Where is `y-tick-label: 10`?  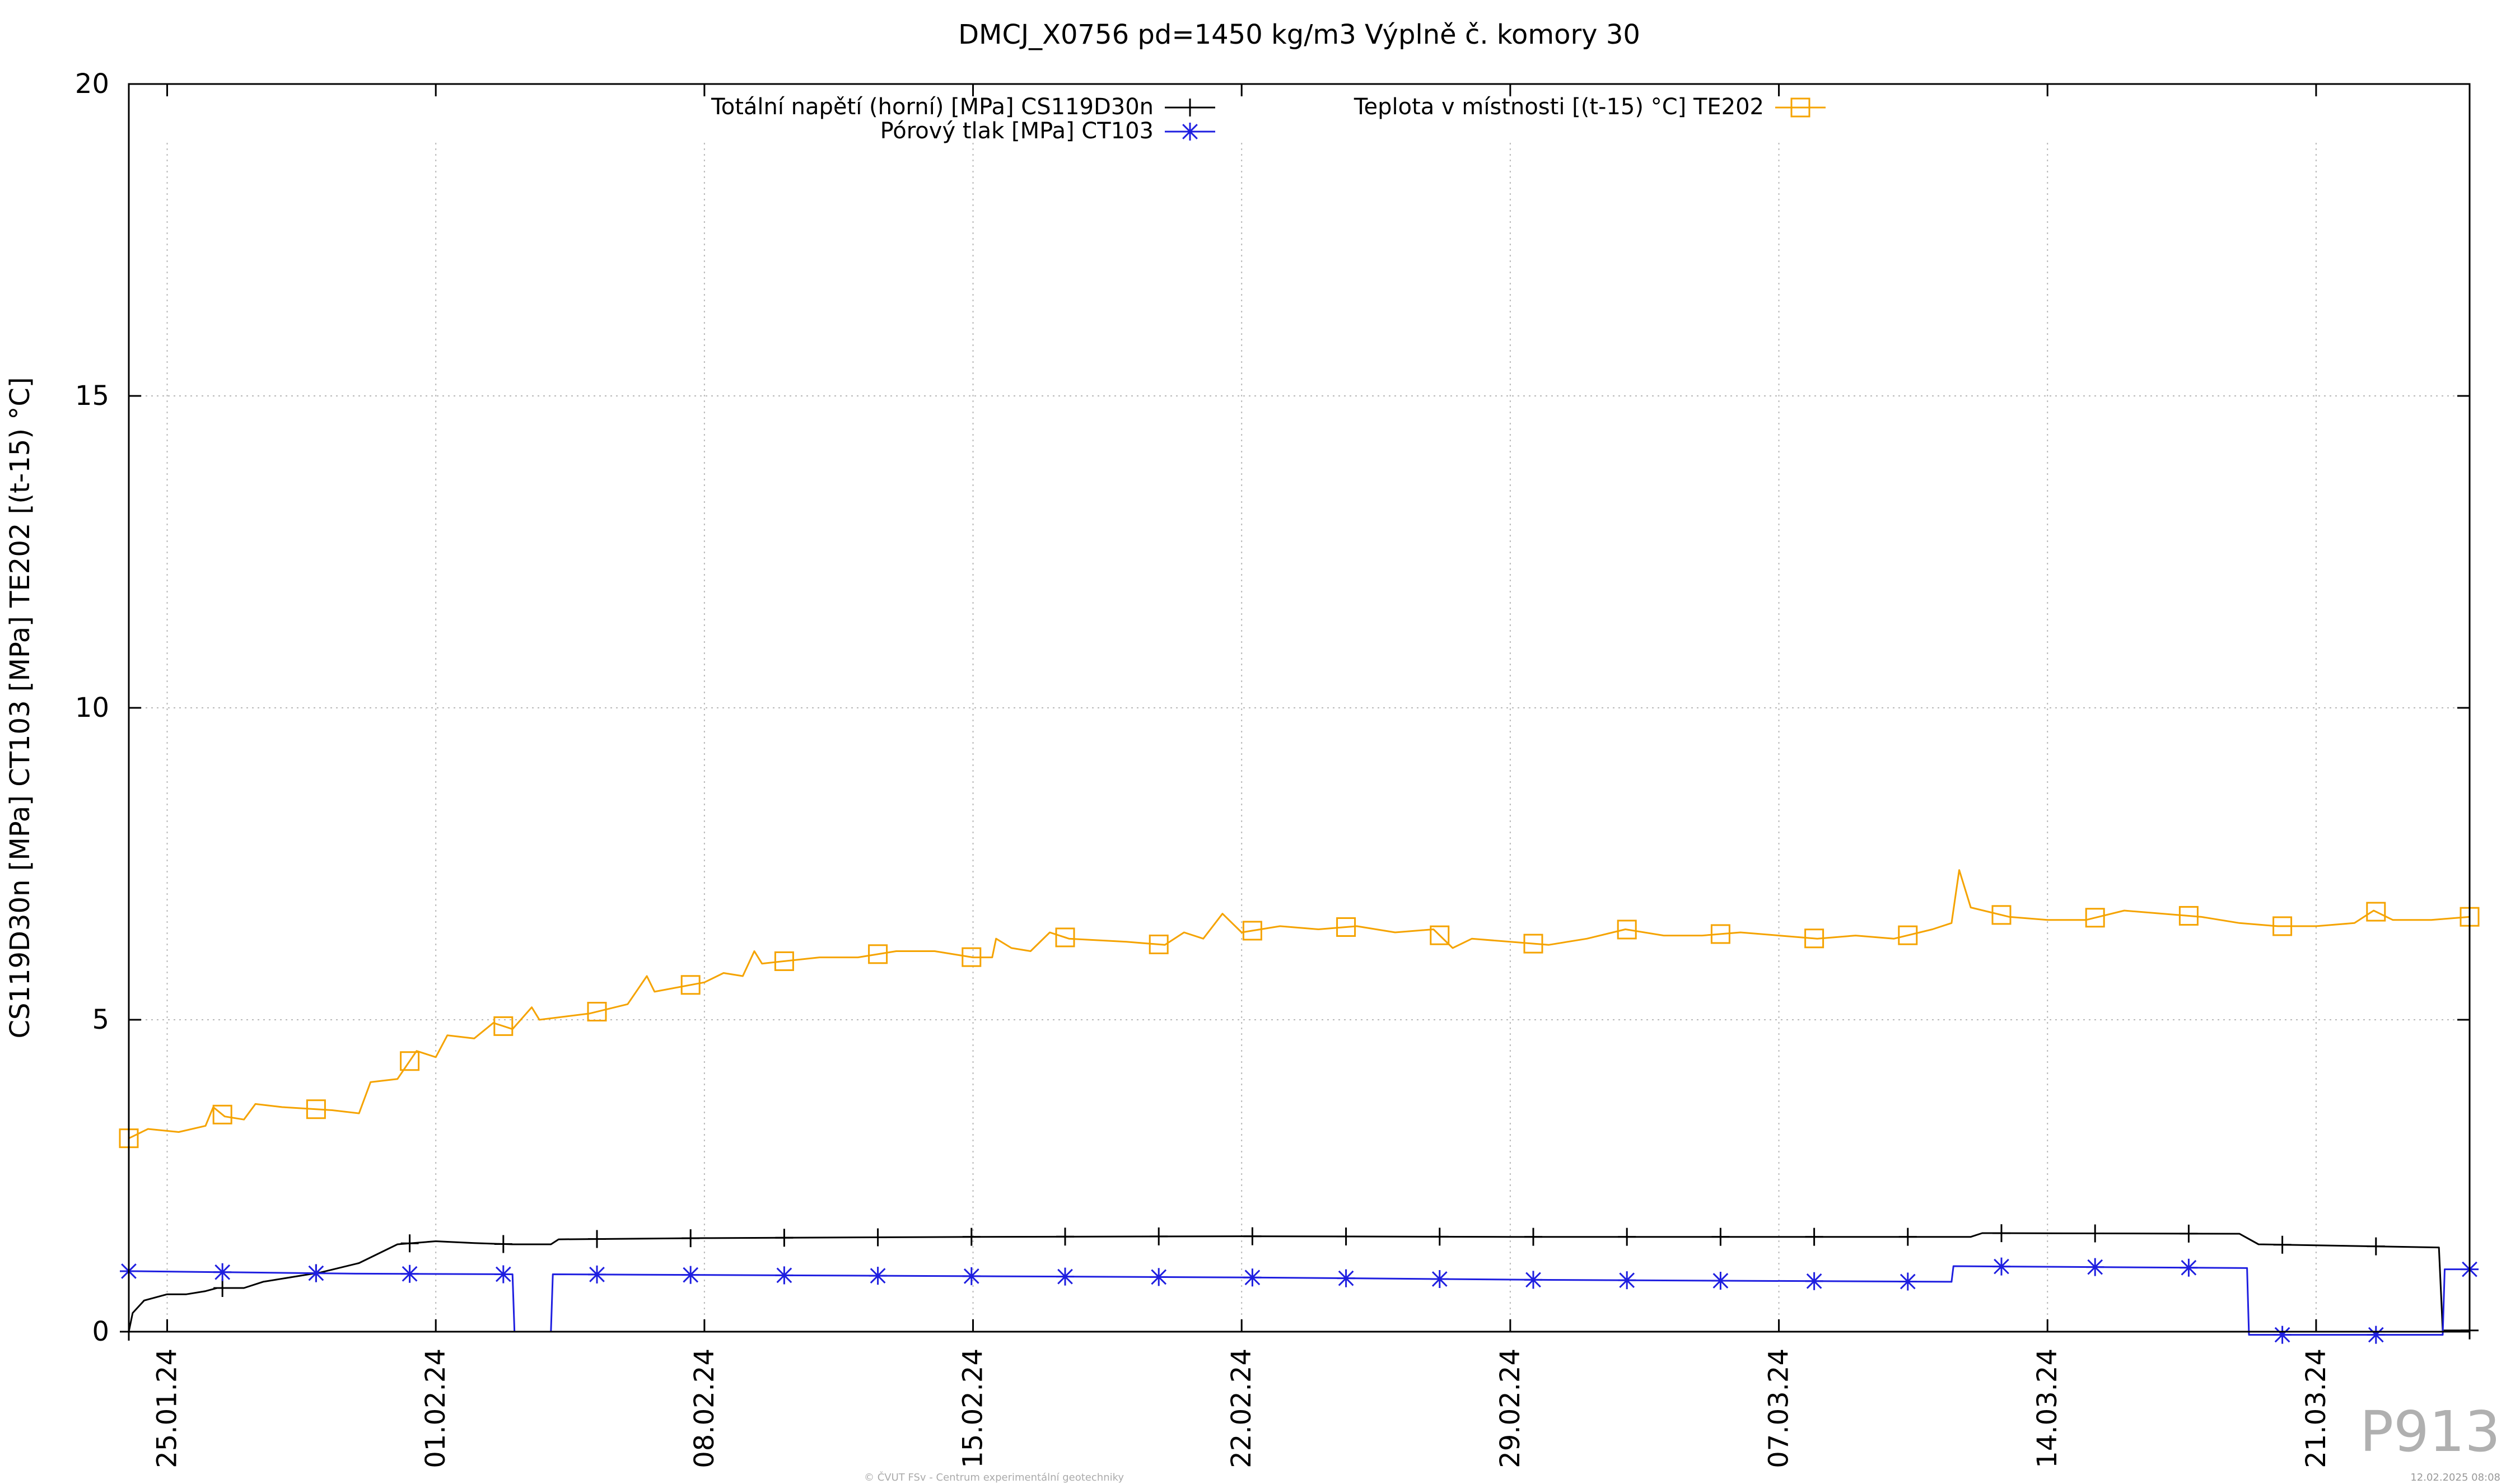
y-tick-label: 10 is located at coordinates (92, 708).